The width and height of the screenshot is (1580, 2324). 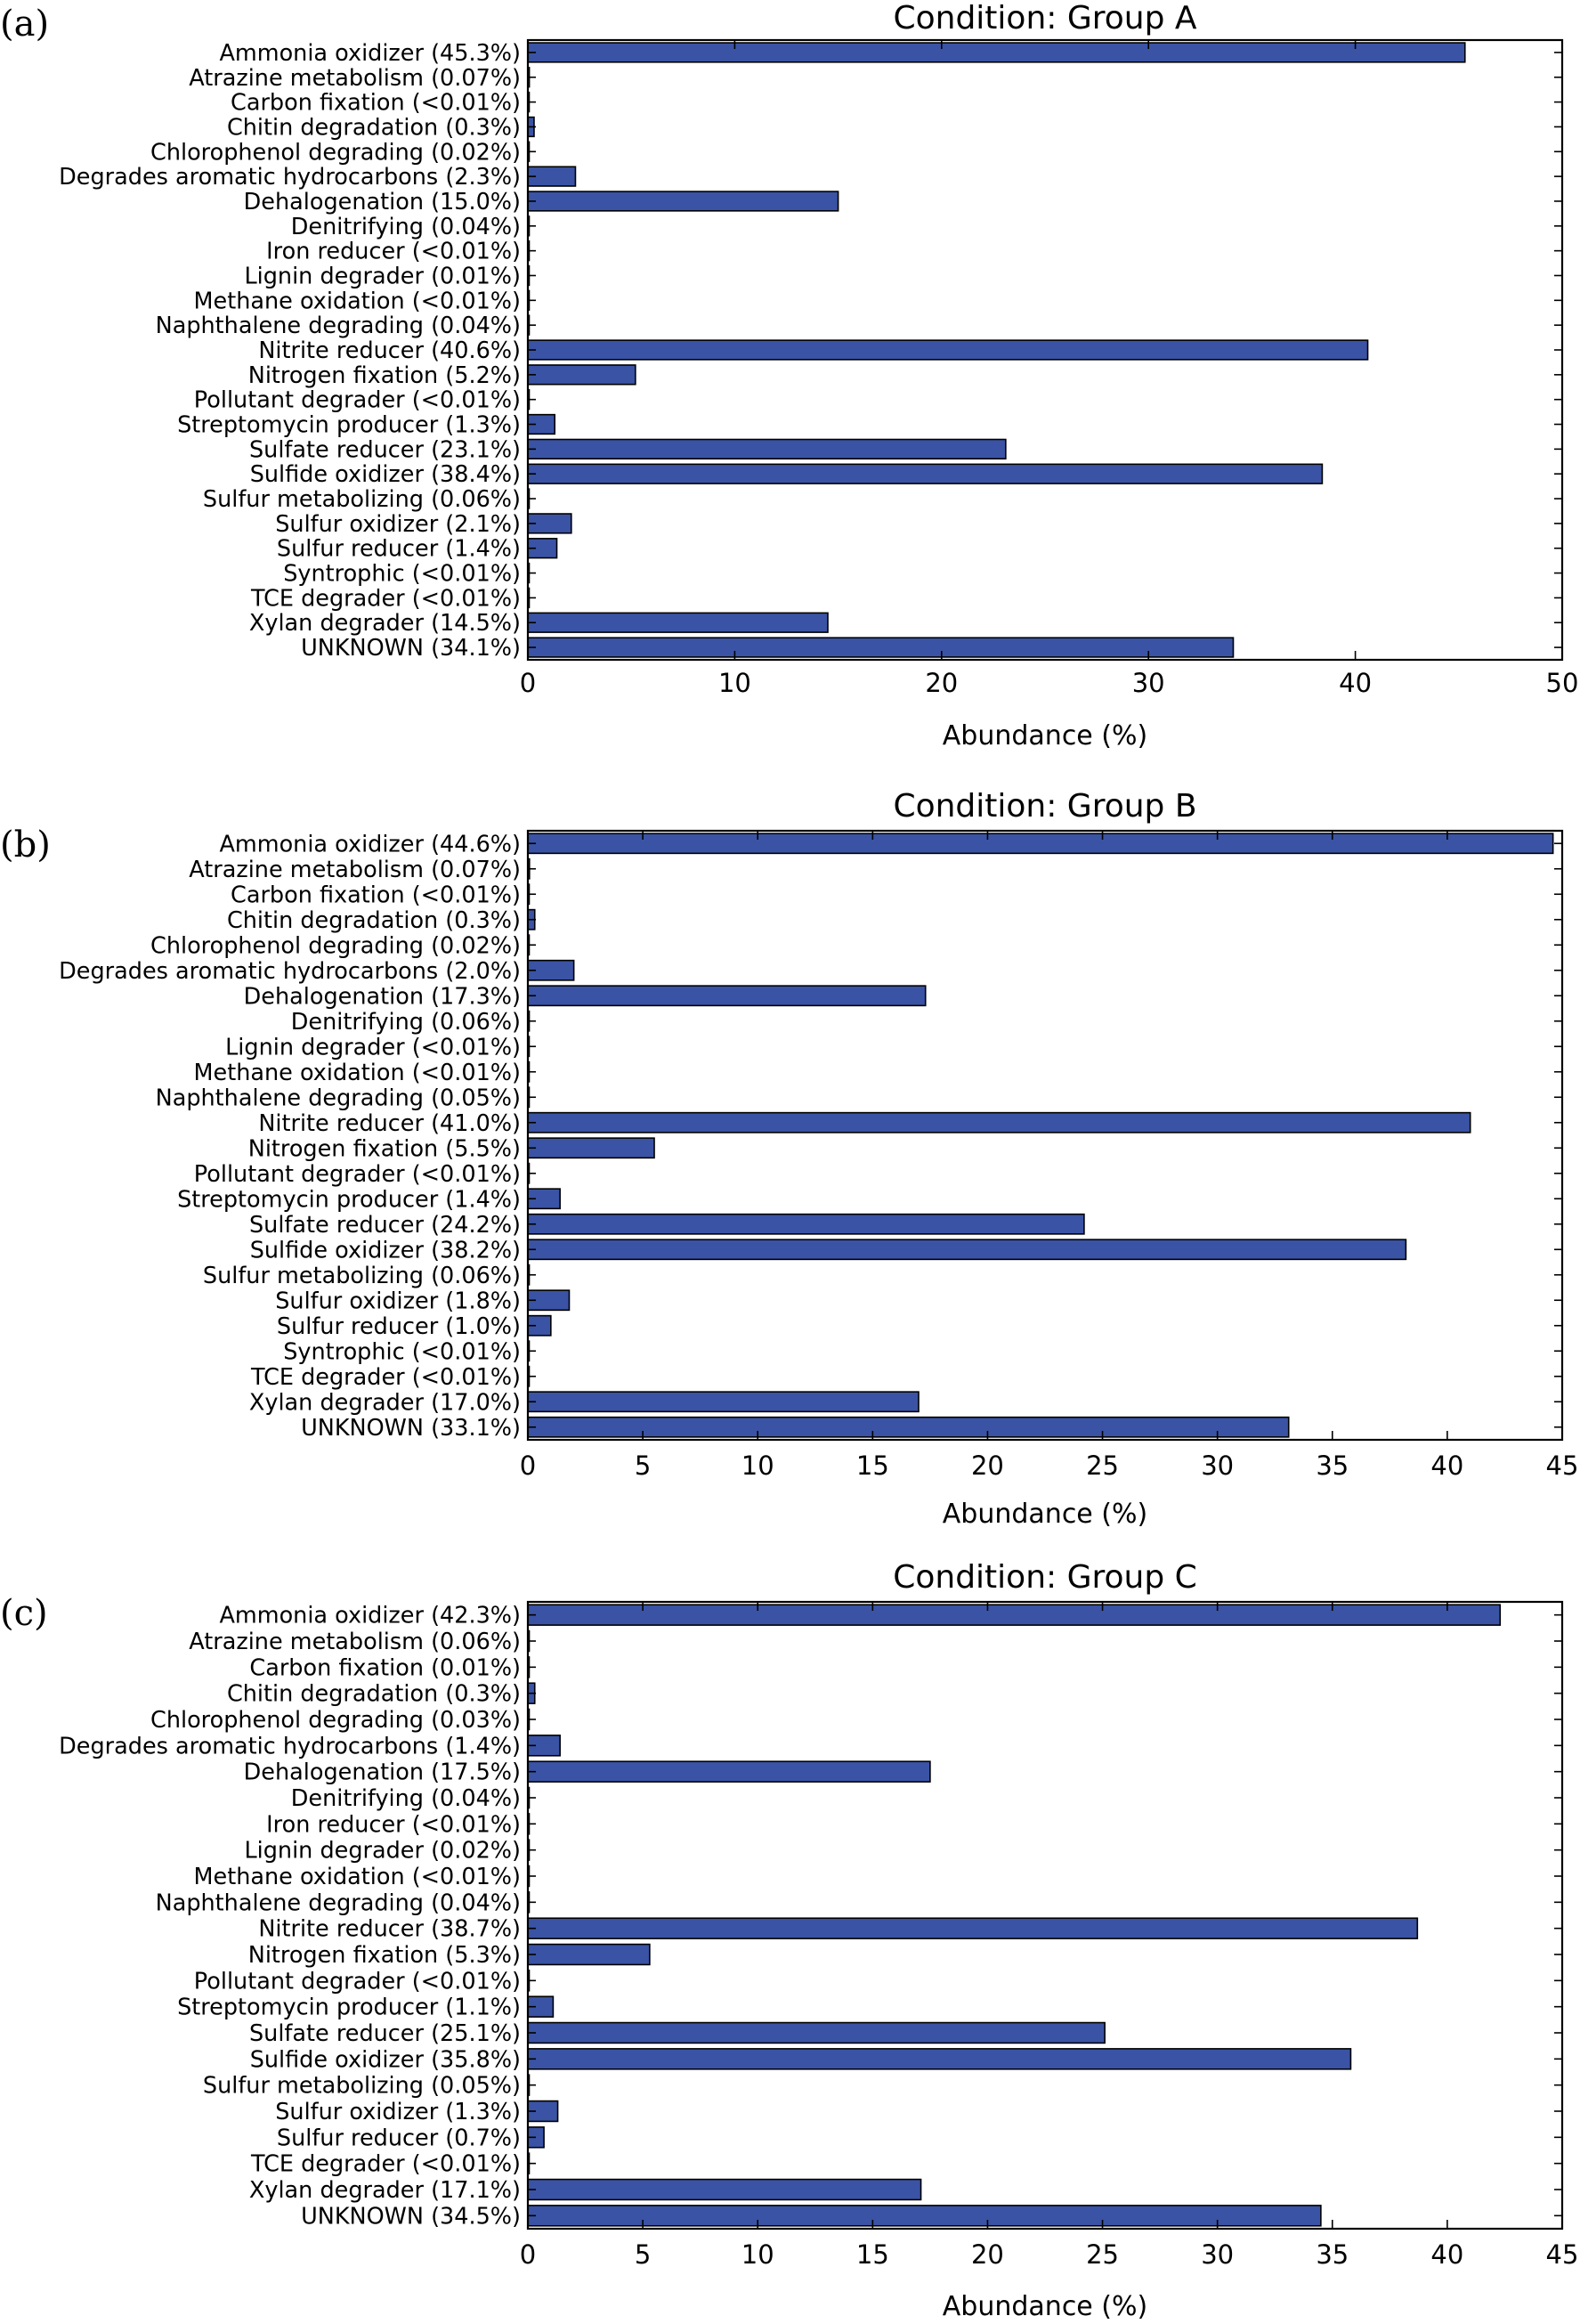 I want to click on category-label: Sulfate reducer (23.1%), so click(x=385, y=450).